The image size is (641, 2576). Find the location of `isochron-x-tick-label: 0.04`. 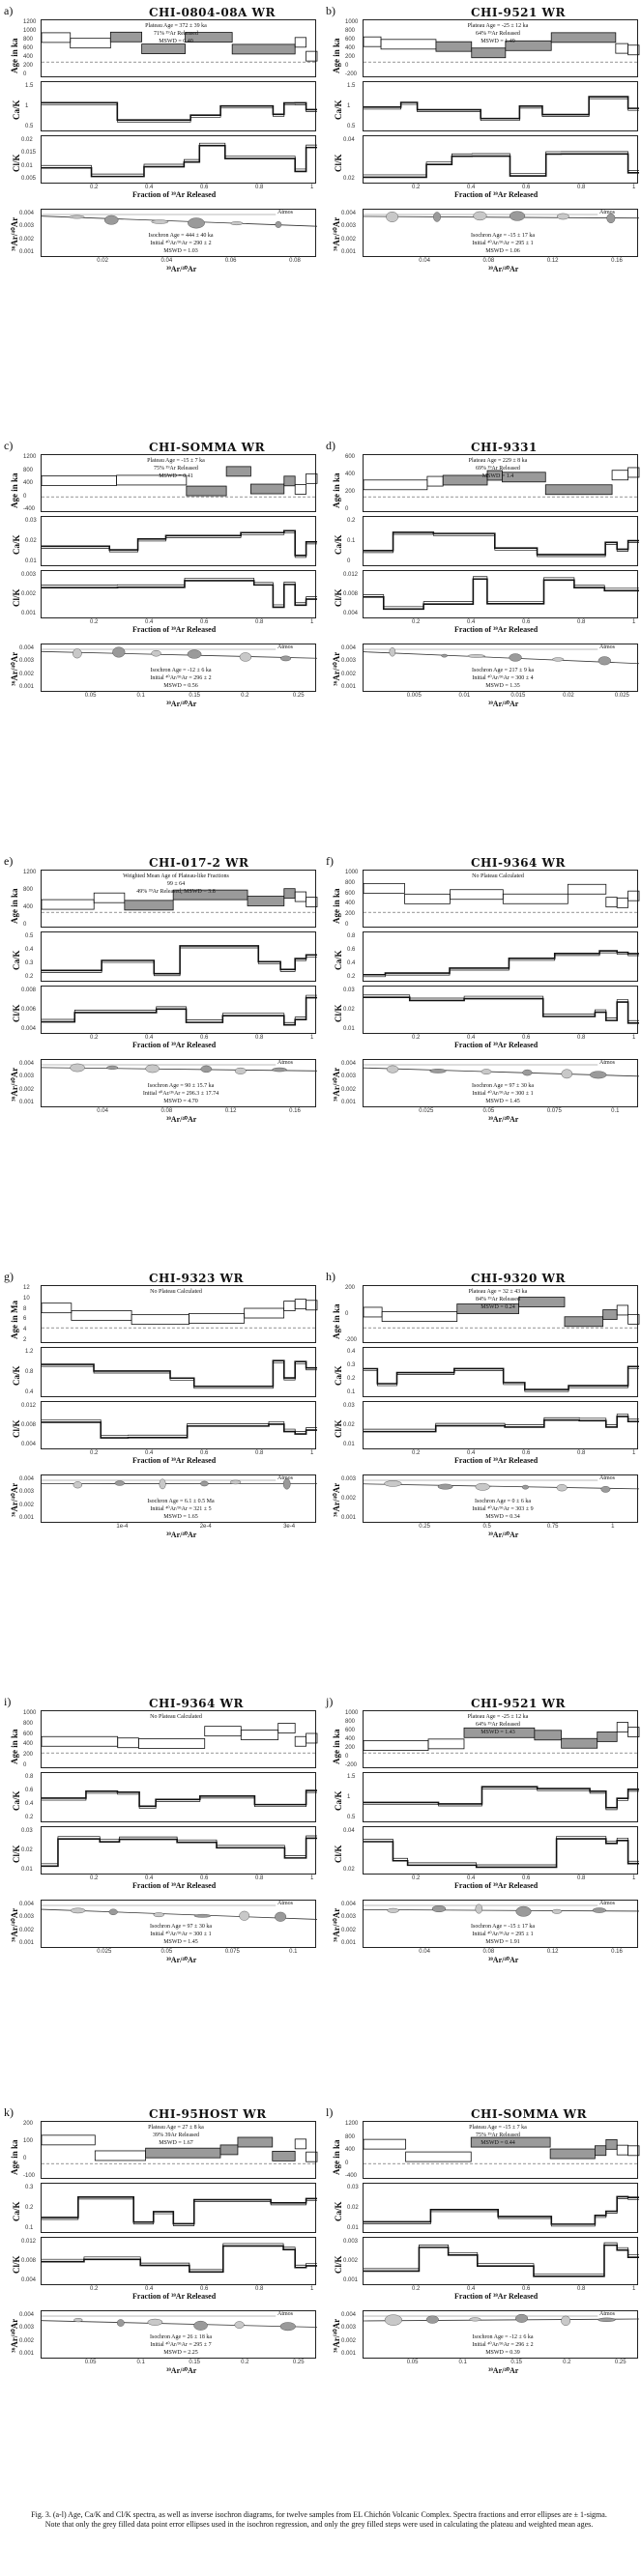

isochron-x-tick-label: 0.04 is located at coordinates (424, 1952).